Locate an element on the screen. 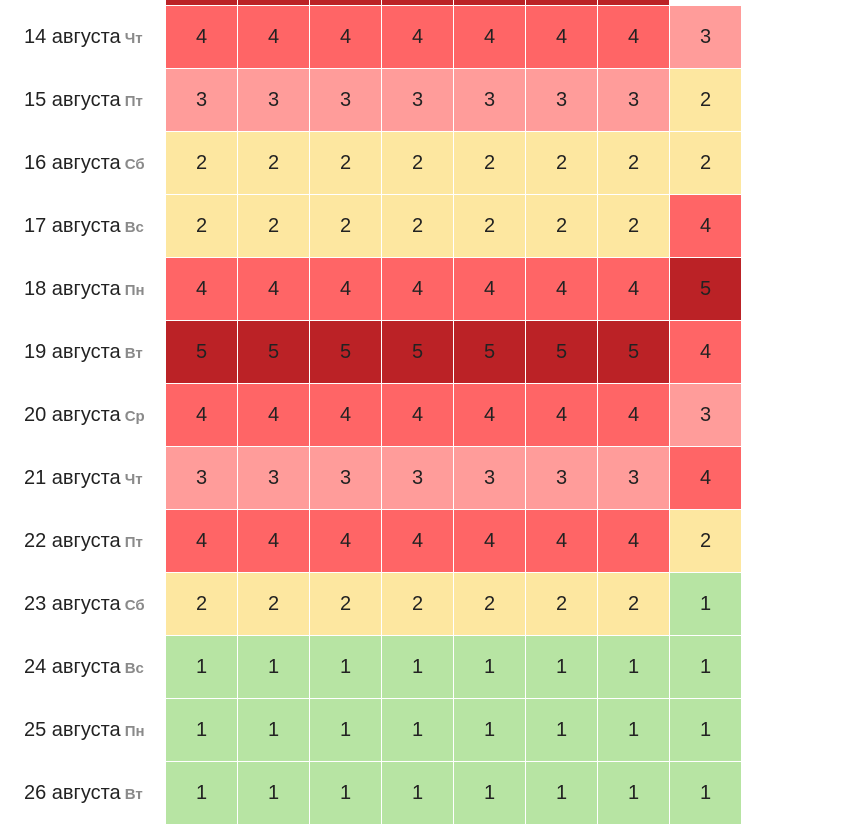 Image resolution: width=841 pixels, height=826 pixels. heatmap-row: 15 августа Пт 3 3 3 3 3 3 3 2 is located at coordinates (371, 100).